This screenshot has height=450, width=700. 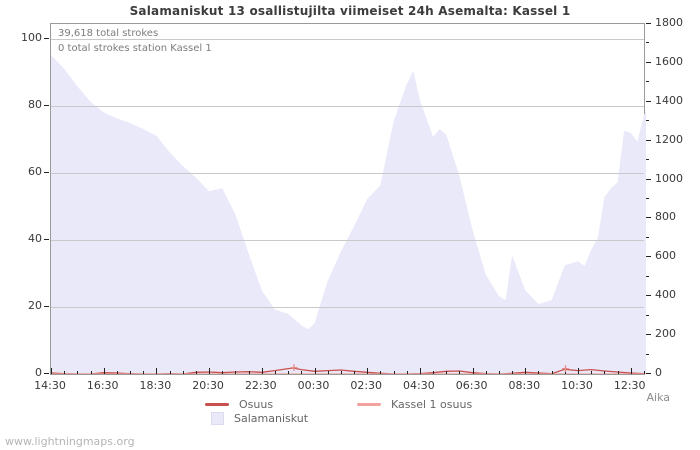 What do you see at coordinates (313, 385) in the screenshot?
I see `x-tick-label-00:30: 00:30` at bounding box center [313, 385].